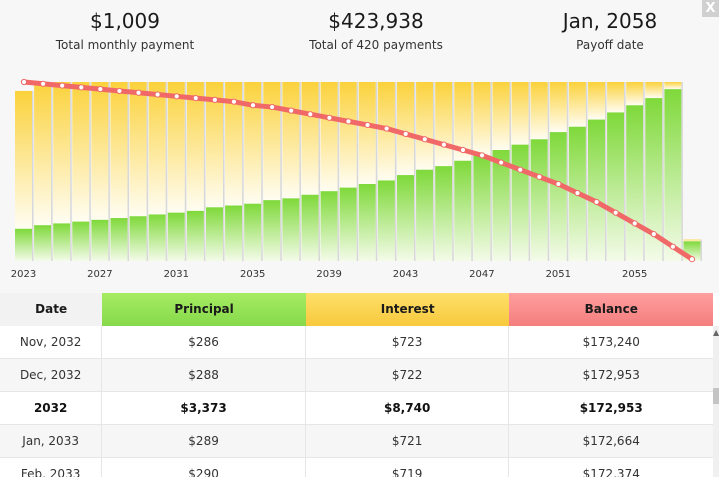 The image size is (719, 477). Describe the element at coordinates (616, 187) in the screenshot. I see `principal-bar-2054` at that location.